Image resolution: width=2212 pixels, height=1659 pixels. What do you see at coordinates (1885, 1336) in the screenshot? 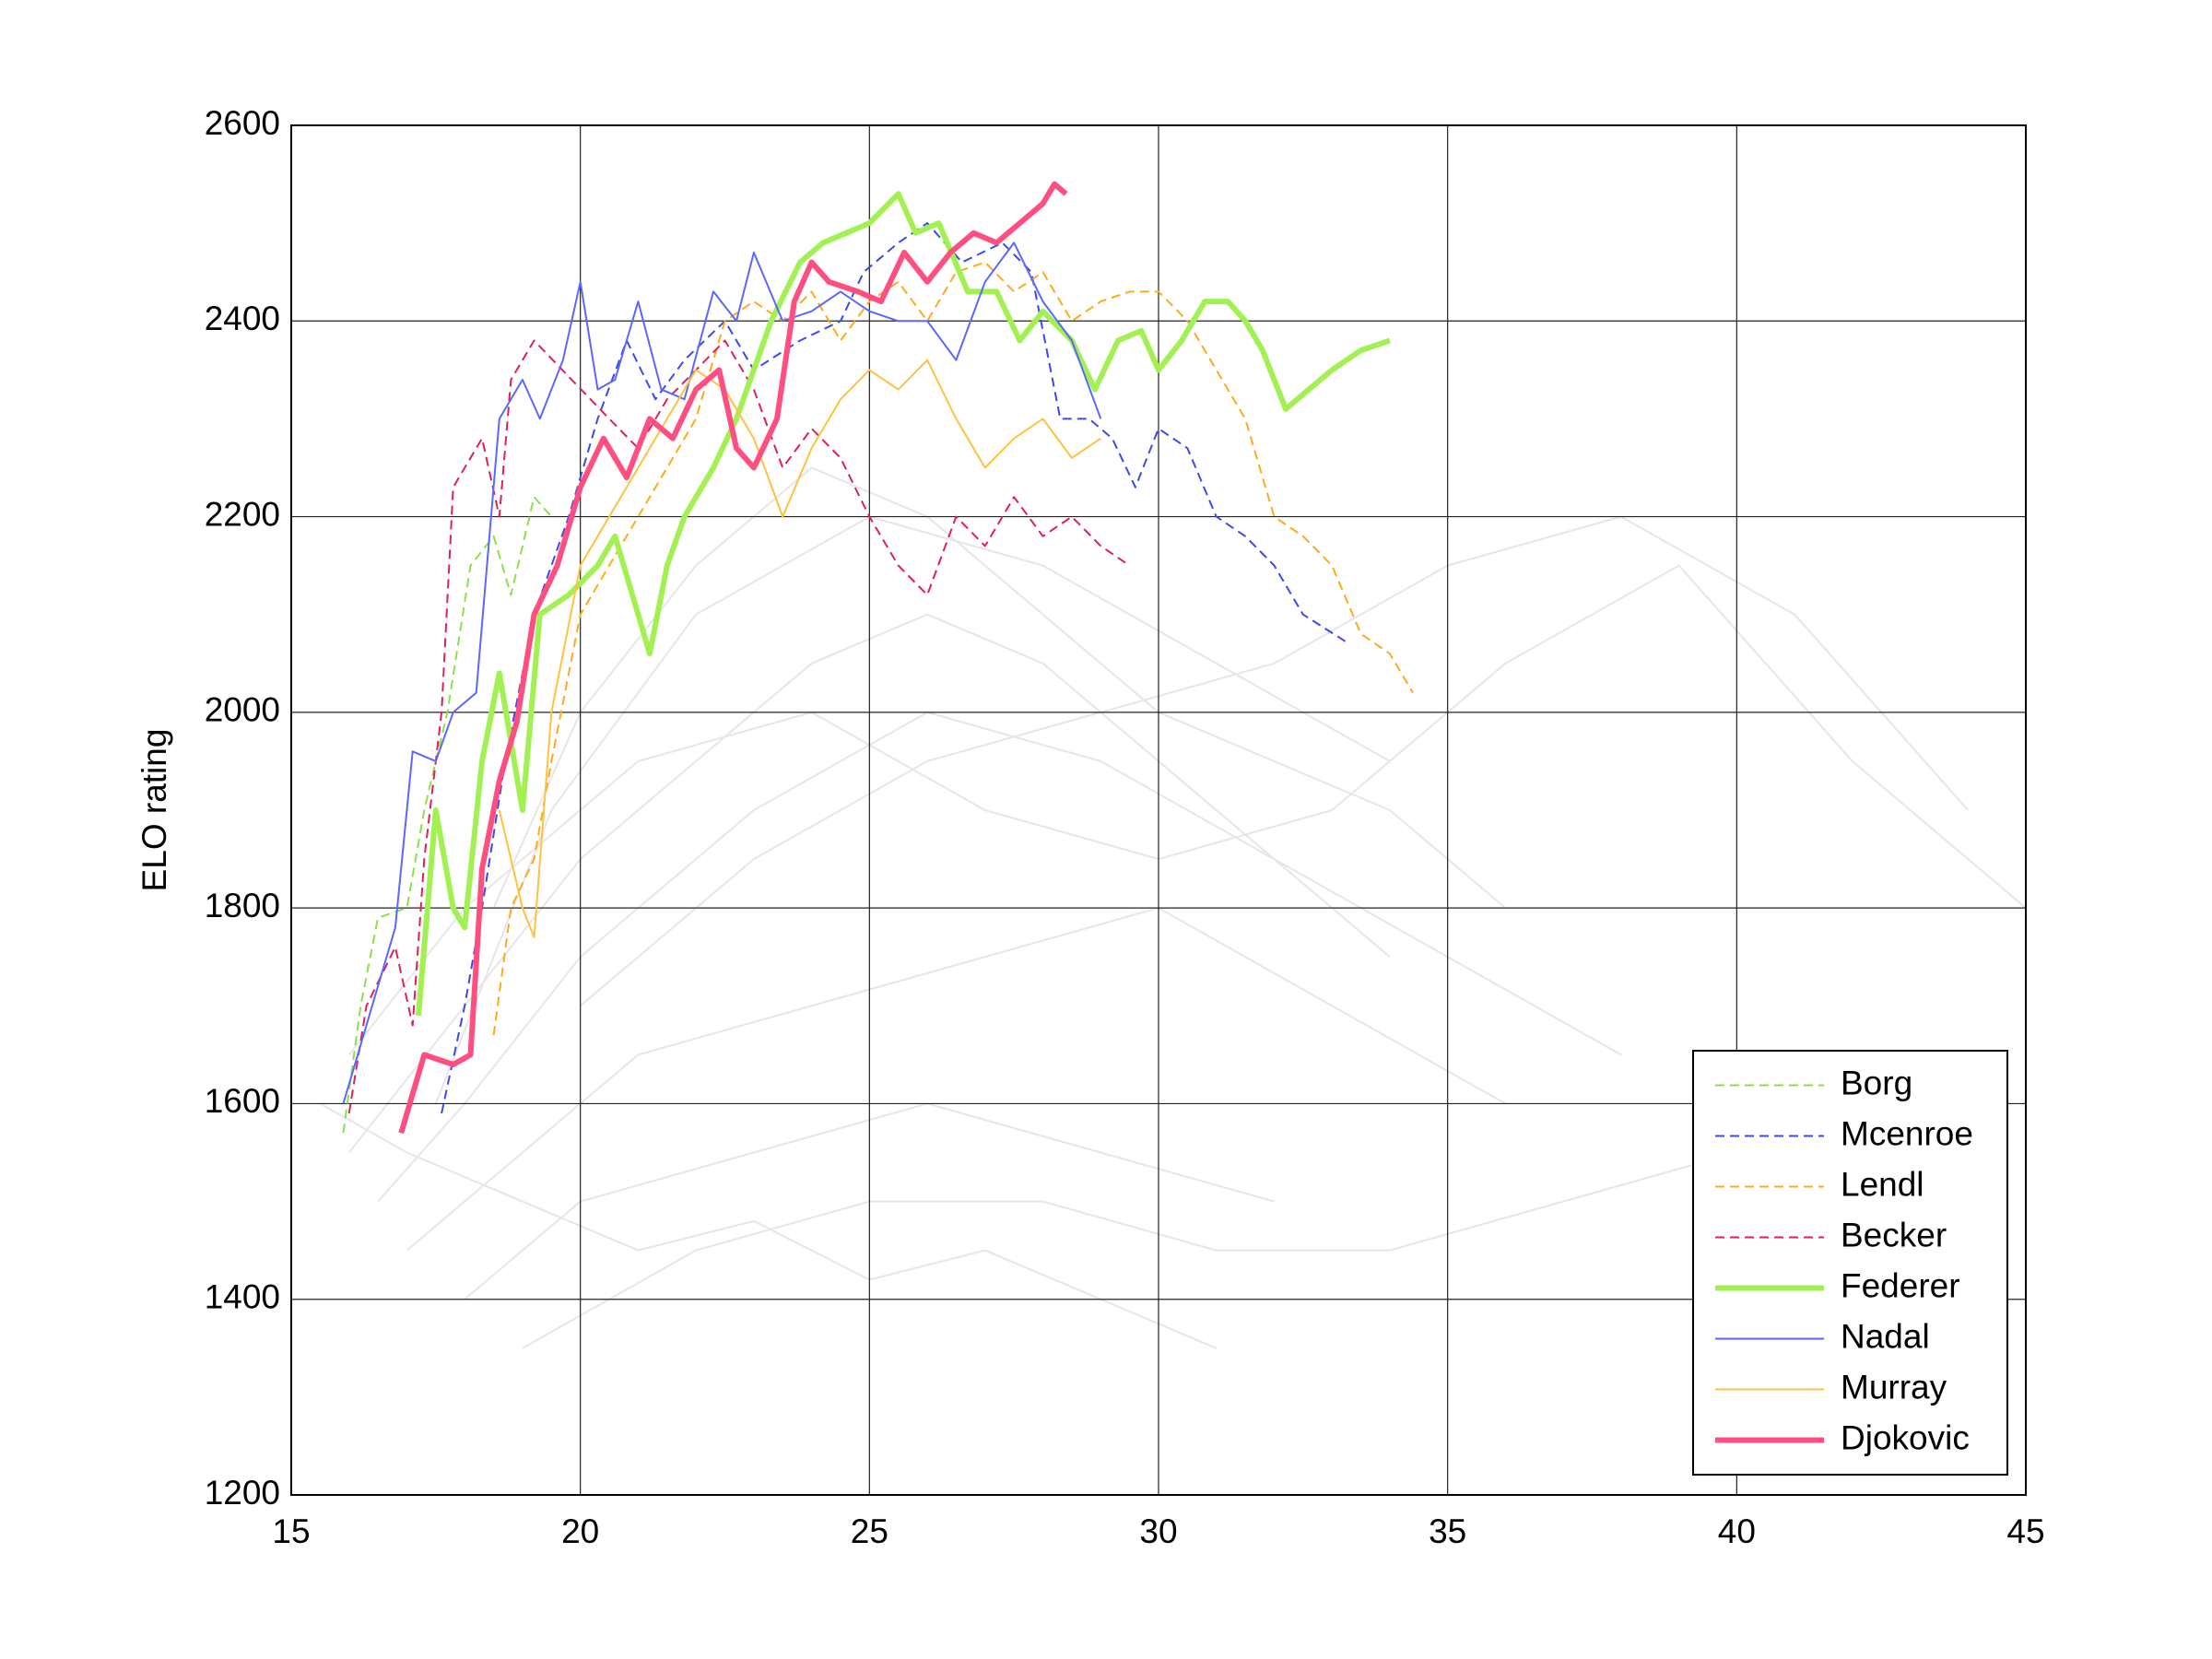
I see `legend-label: Nadal` at bounding box center [1885, 1336].